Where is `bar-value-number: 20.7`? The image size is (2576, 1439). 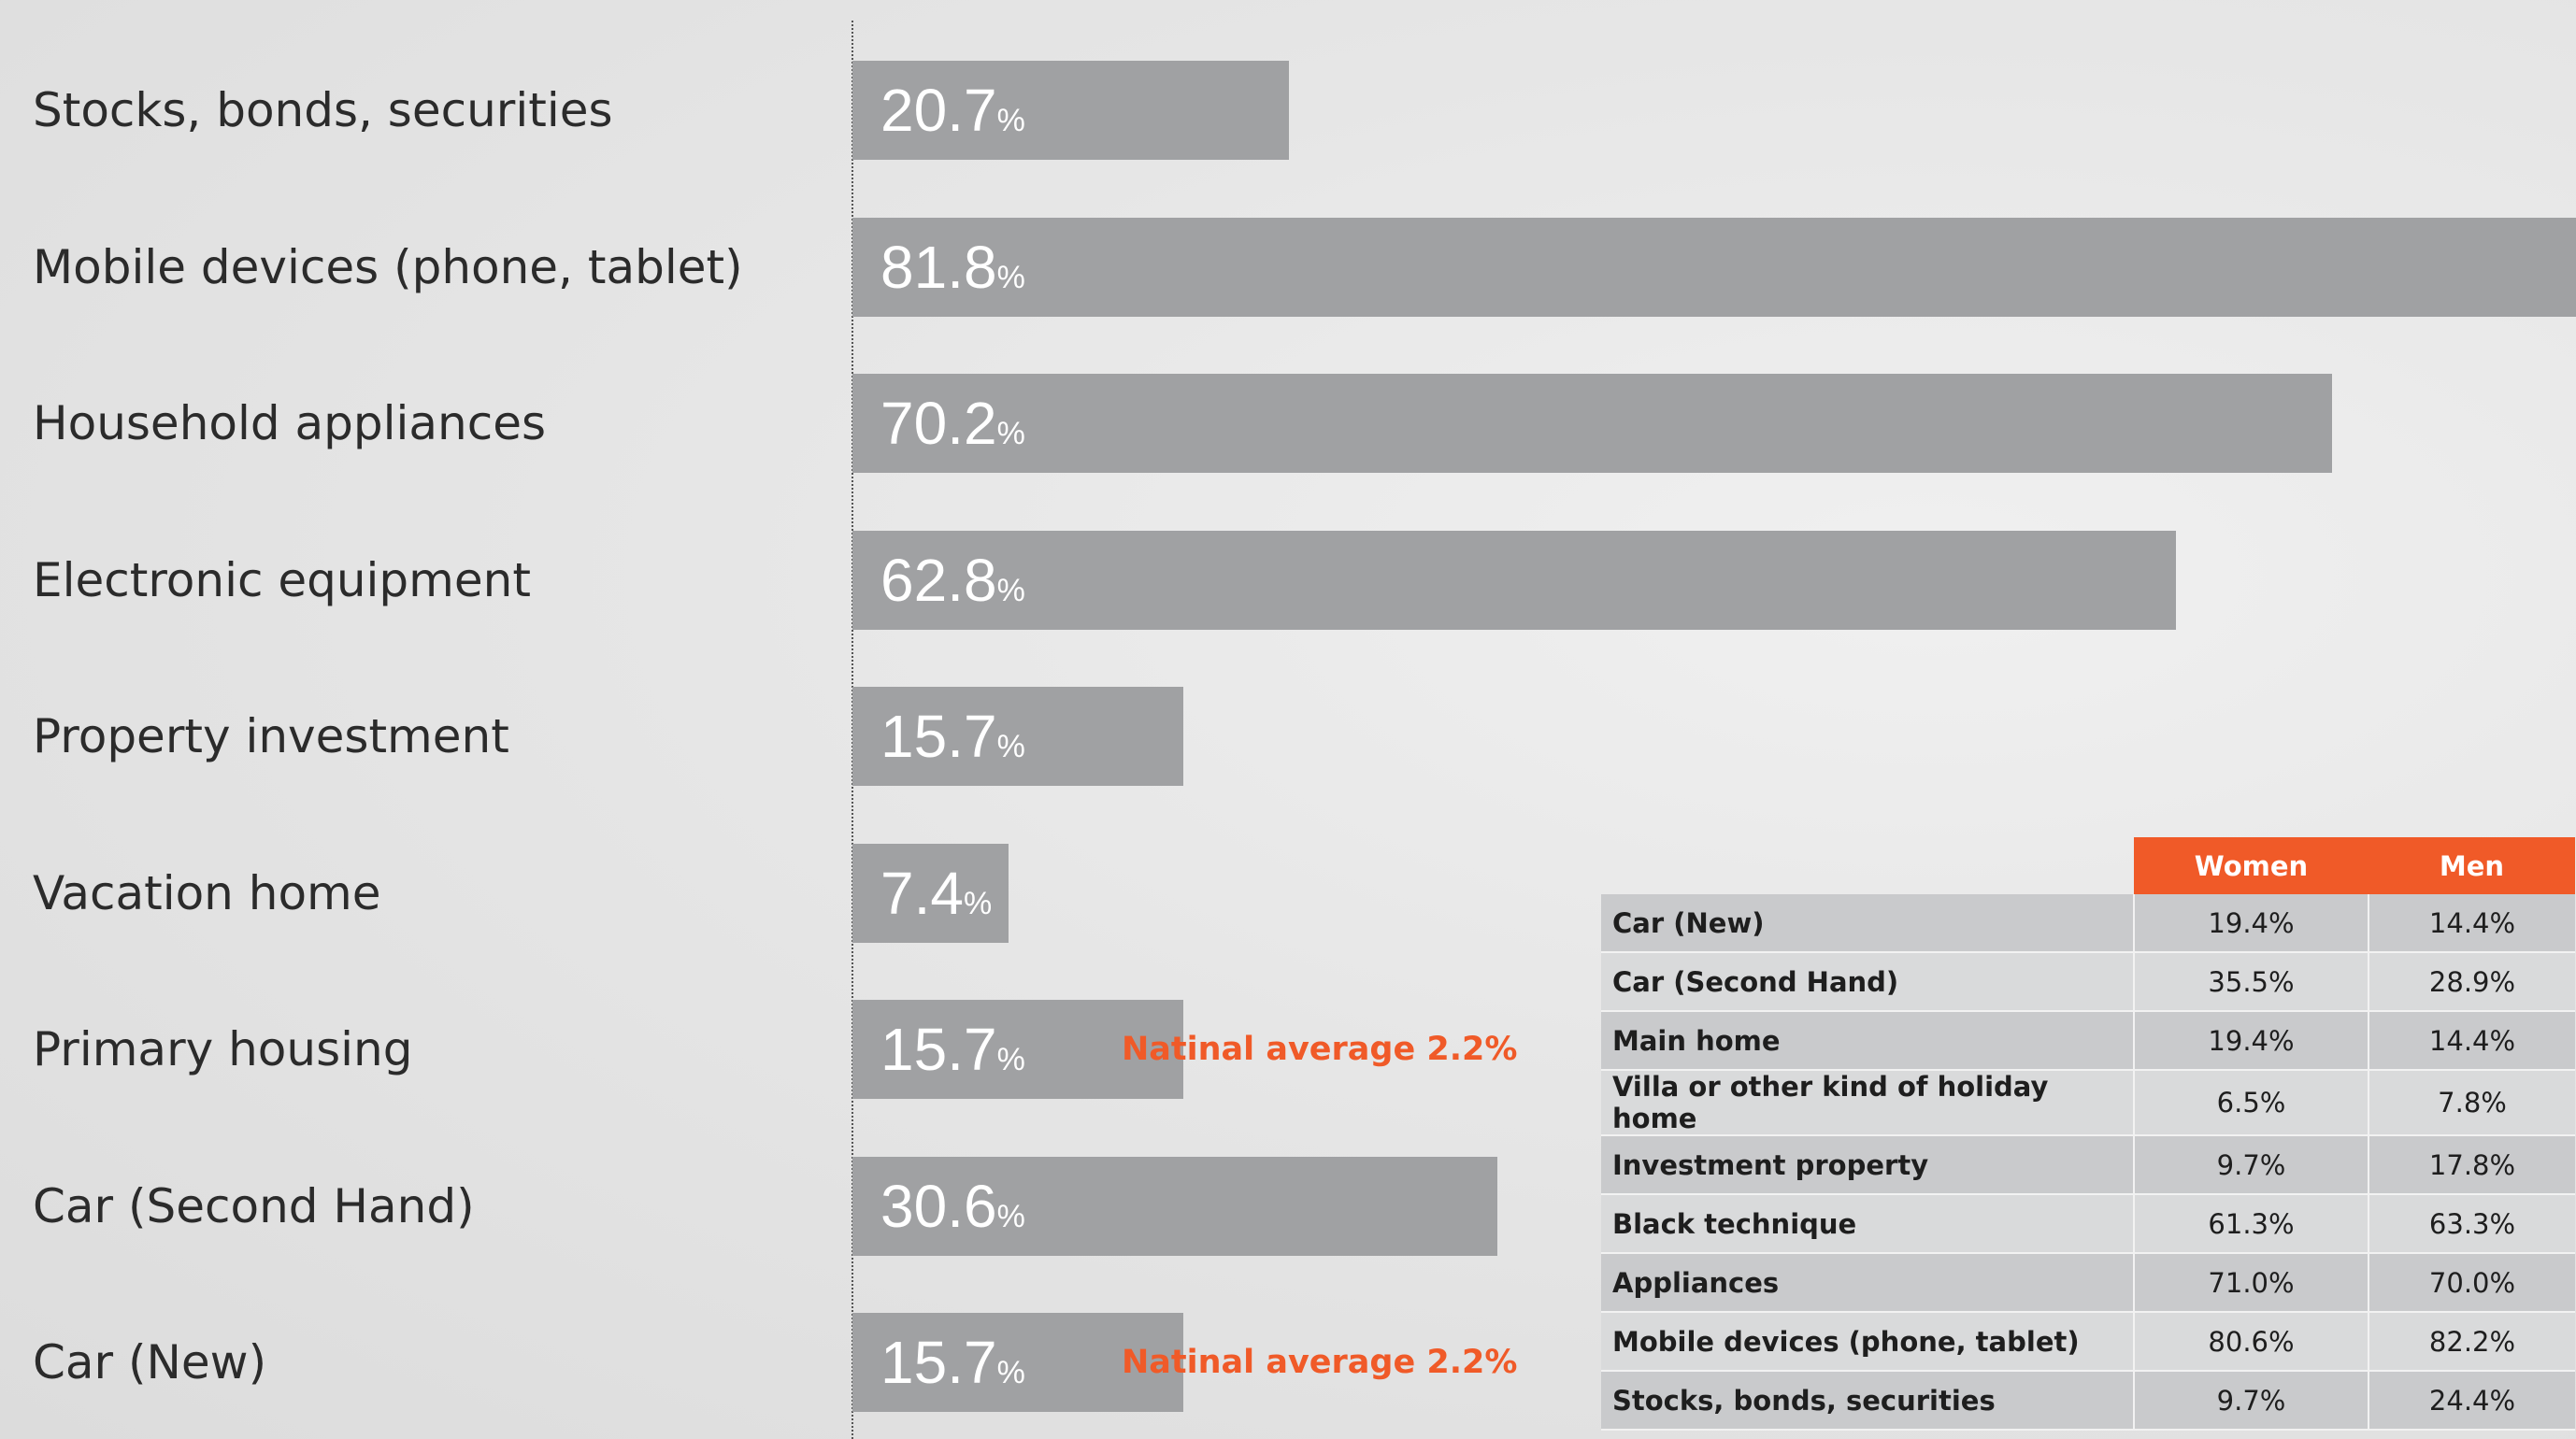 bar-value-number: 20.7 is located at coordinates (938, 110).